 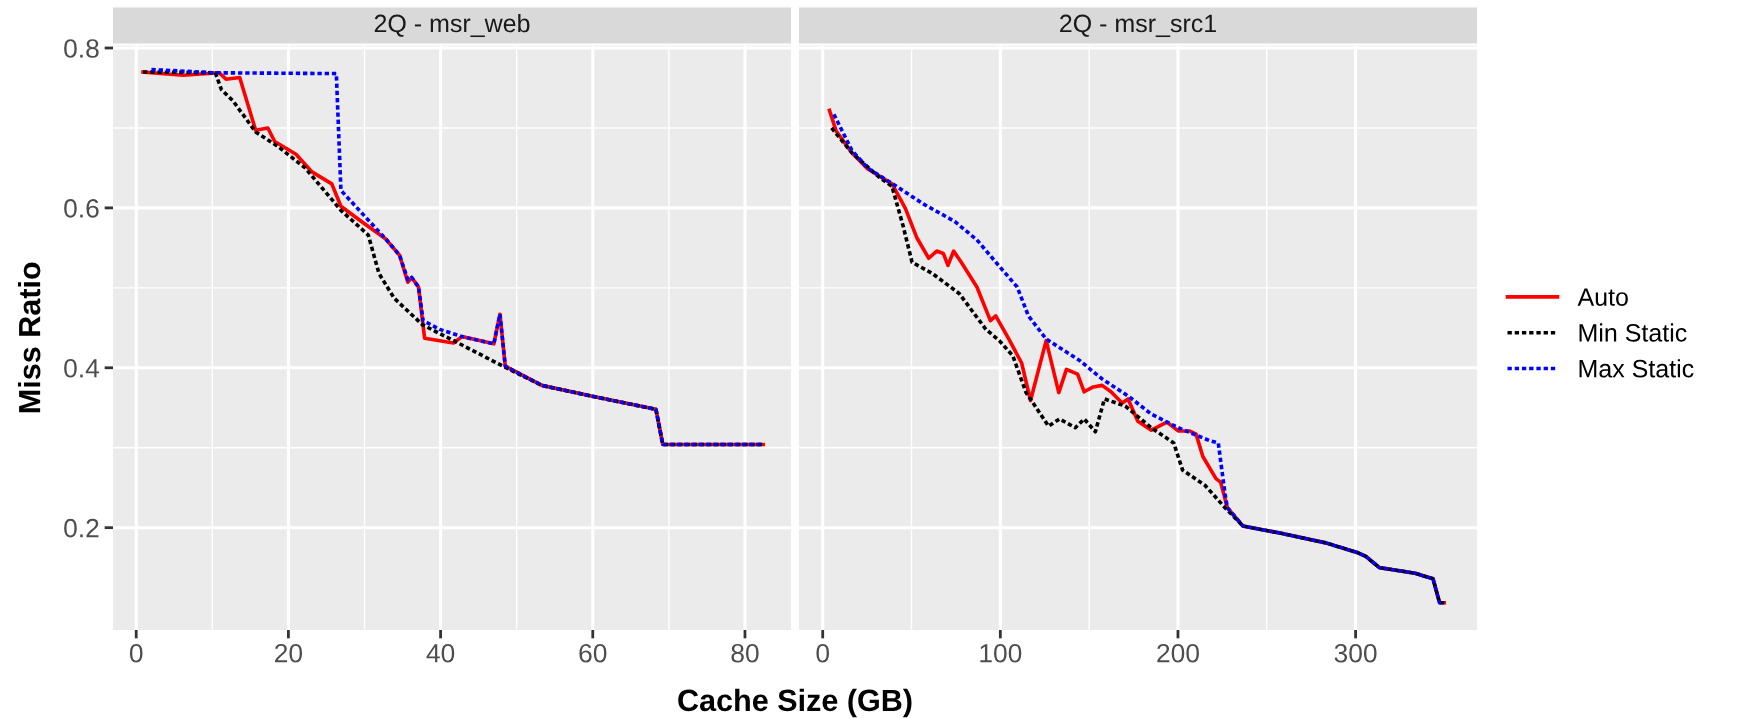 I want to click on x-tick-label: 40, so click(x=440, y=653).